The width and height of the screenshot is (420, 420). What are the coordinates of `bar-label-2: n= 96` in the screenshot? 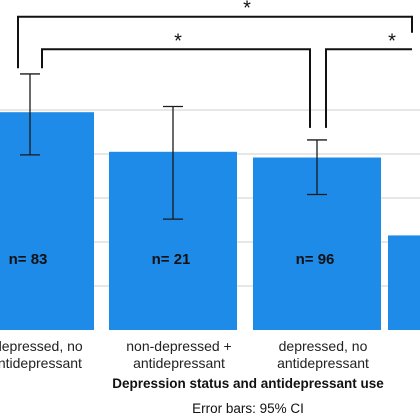 It's located at (315, 259).